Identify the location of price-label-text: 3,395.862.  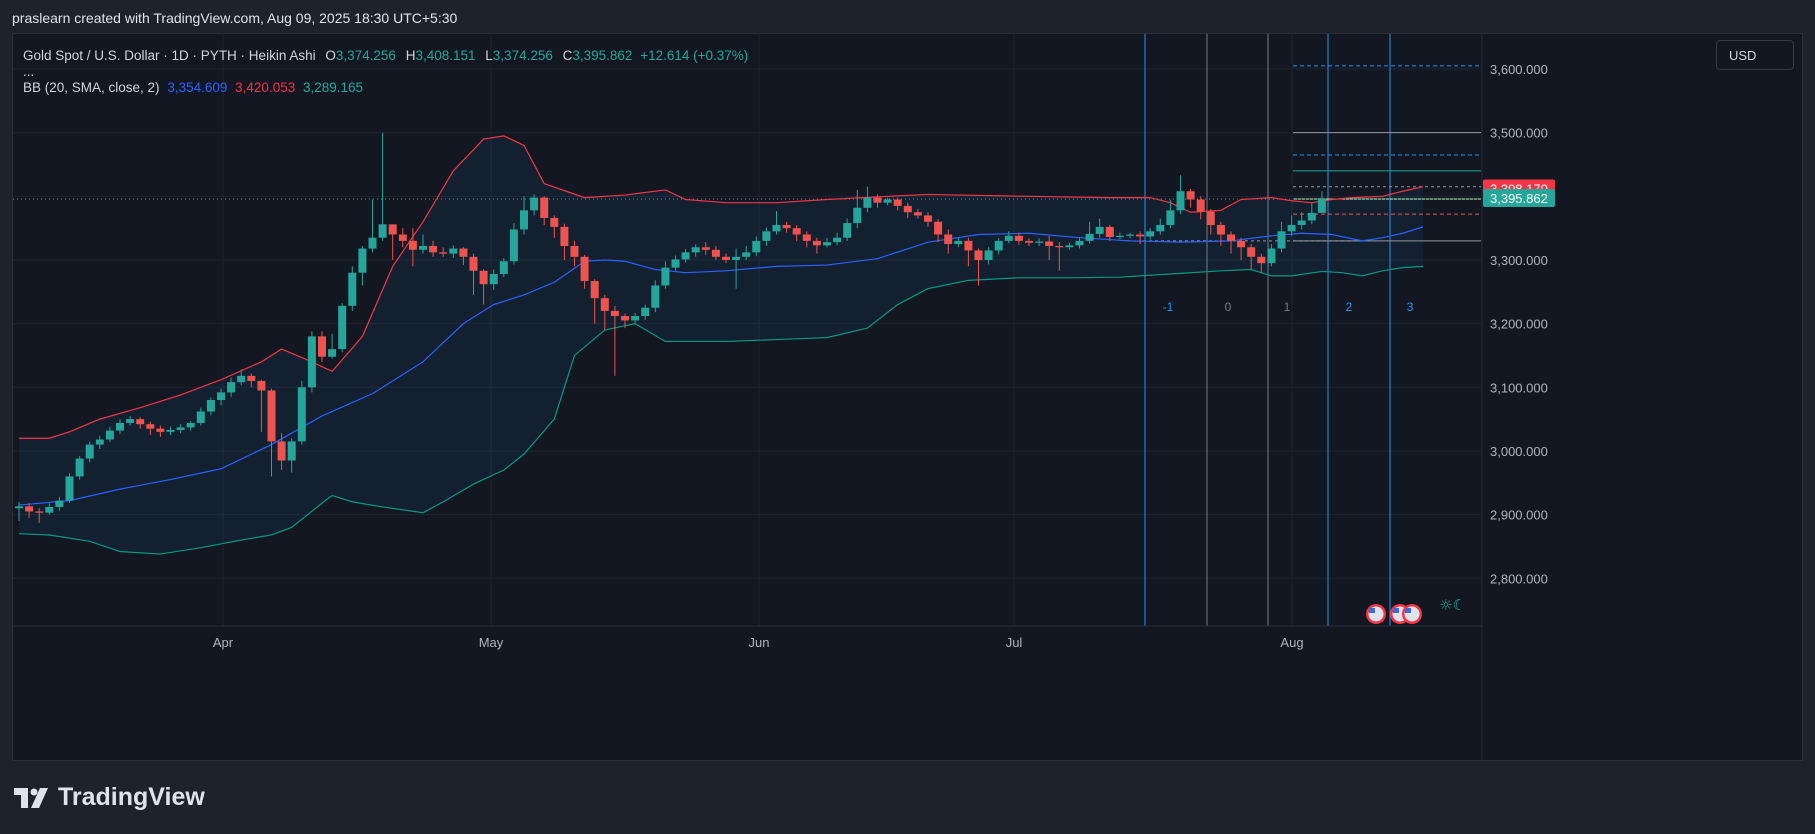
(1519, 198).